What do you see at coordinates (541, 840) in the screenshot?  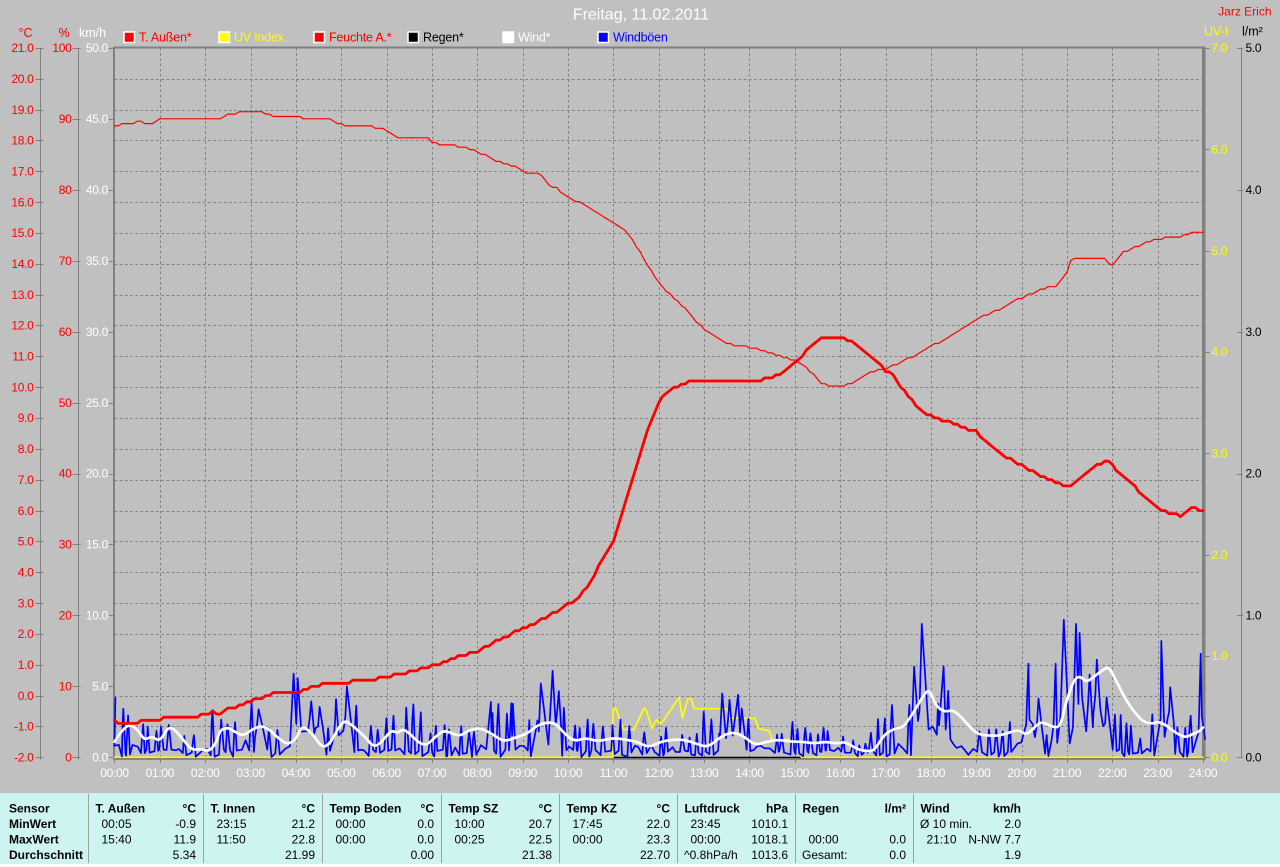 I see `svg-text: 22.5` at bounding box center [541, 840].